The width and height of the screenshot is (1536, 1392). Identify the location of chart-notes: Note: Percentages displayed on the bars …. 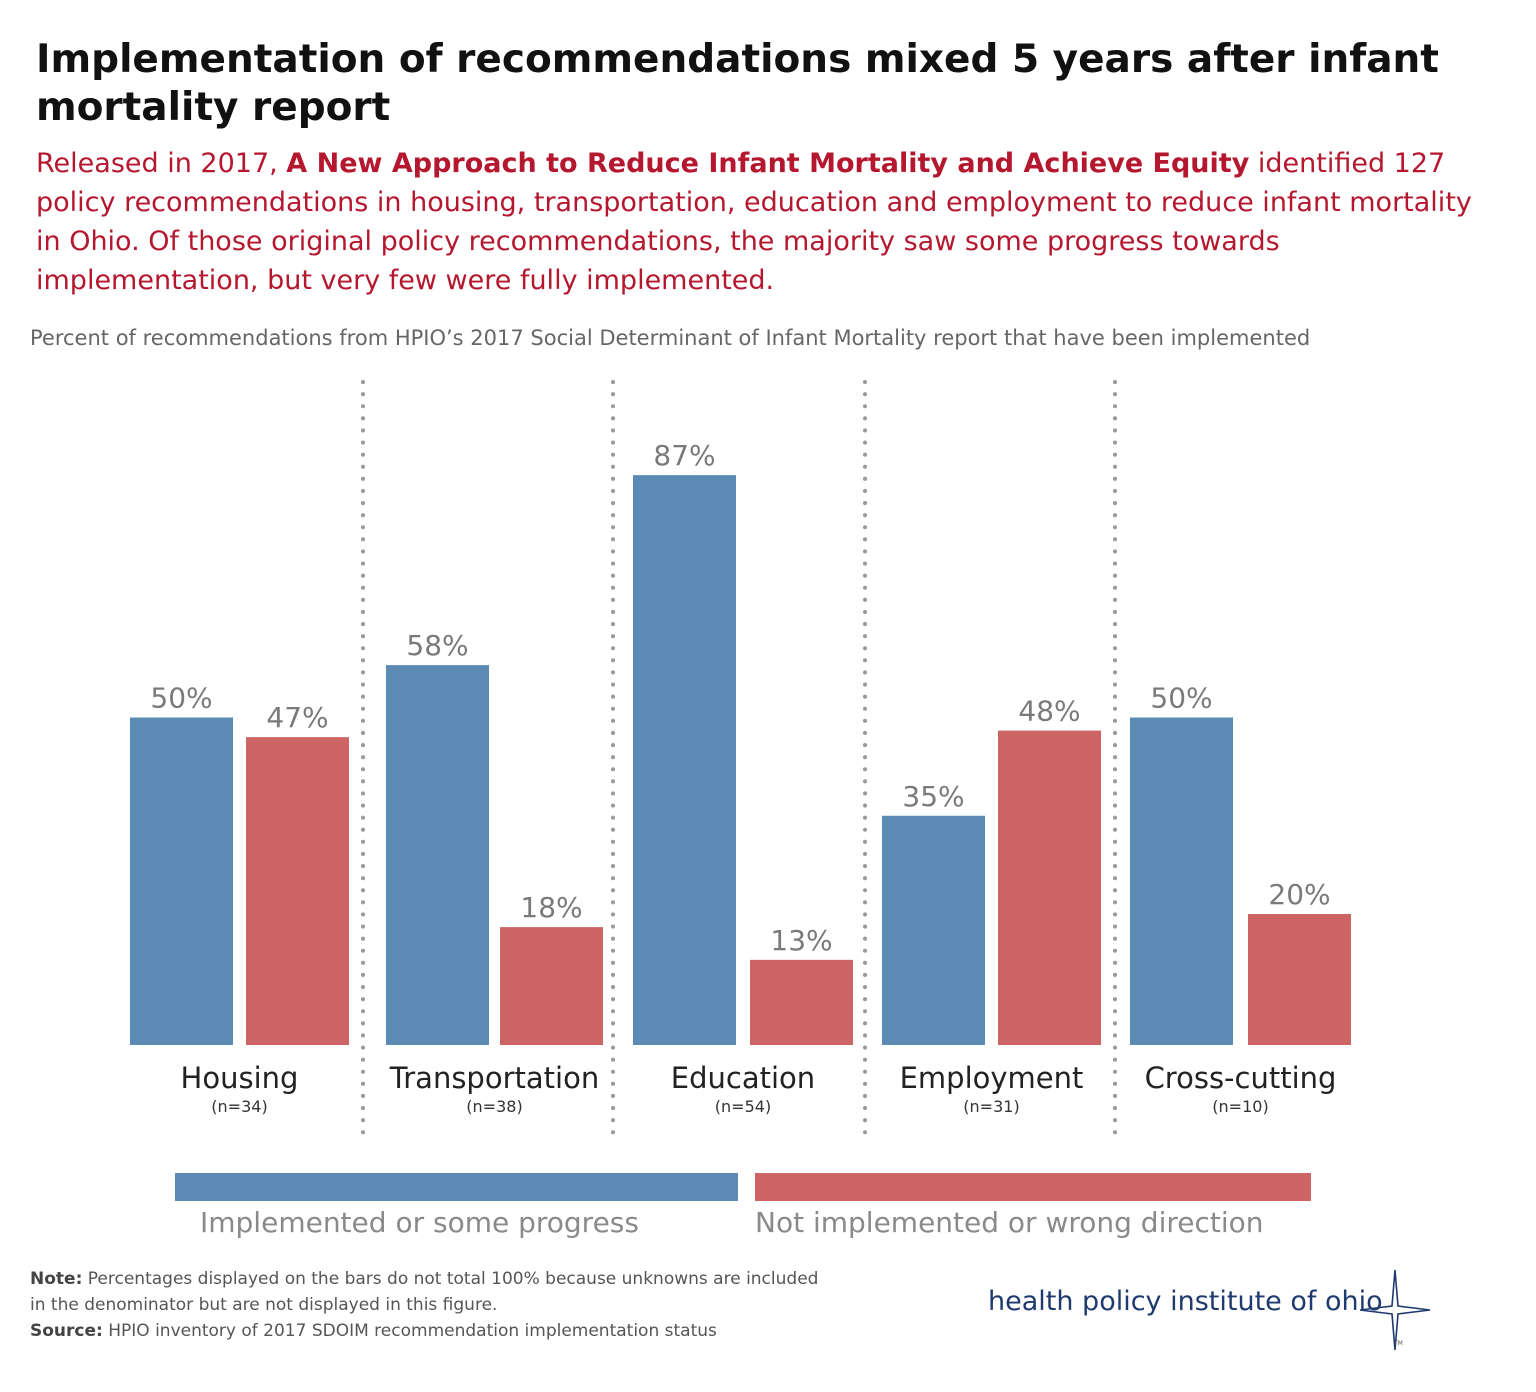
(430, 1305).